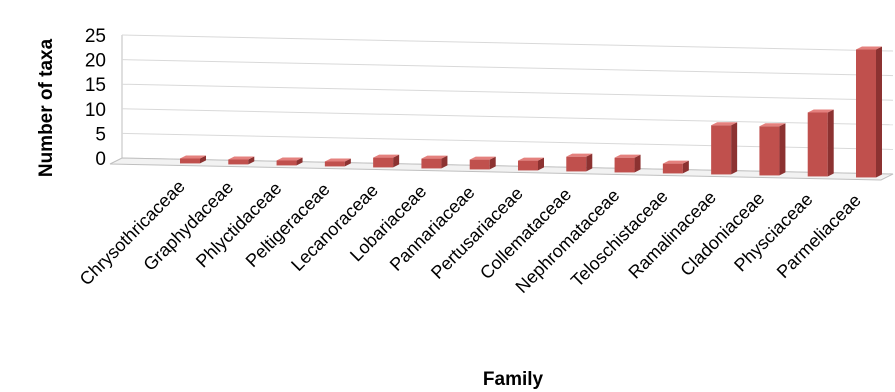 Image resolution: width=895 pixels, height=392 pixels. I want to click on y-tick-label: 20, so click(95, 61).